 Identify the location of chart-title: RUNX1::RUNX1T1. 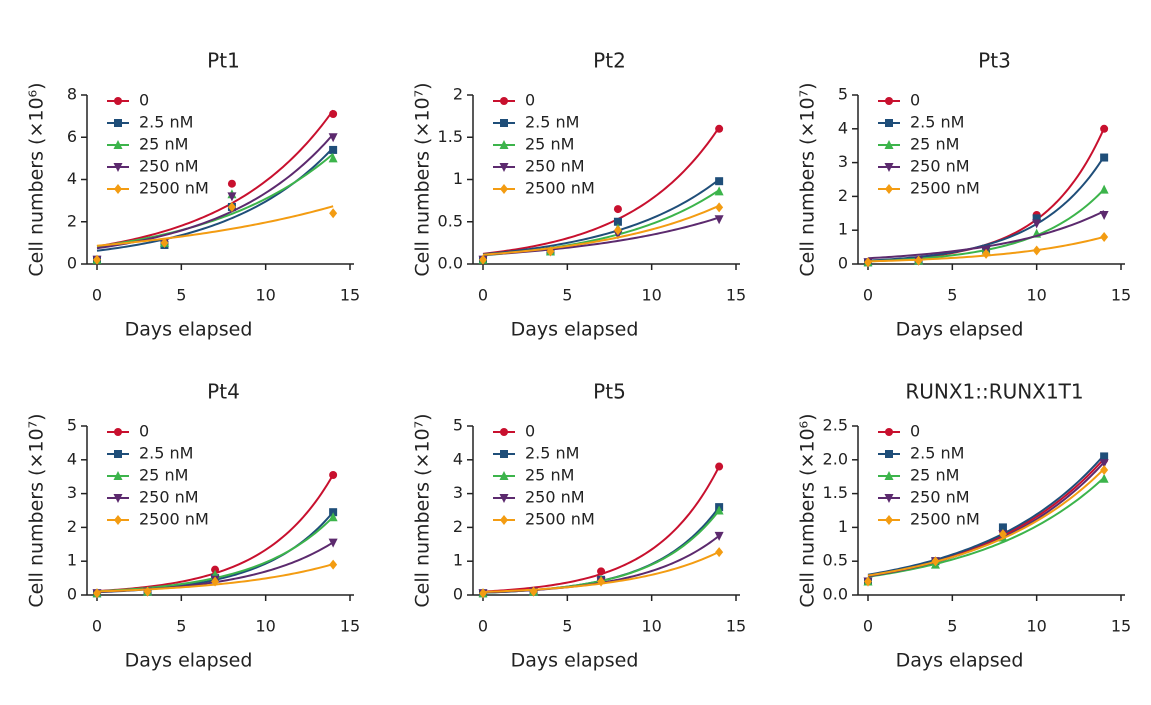
(994, 392).